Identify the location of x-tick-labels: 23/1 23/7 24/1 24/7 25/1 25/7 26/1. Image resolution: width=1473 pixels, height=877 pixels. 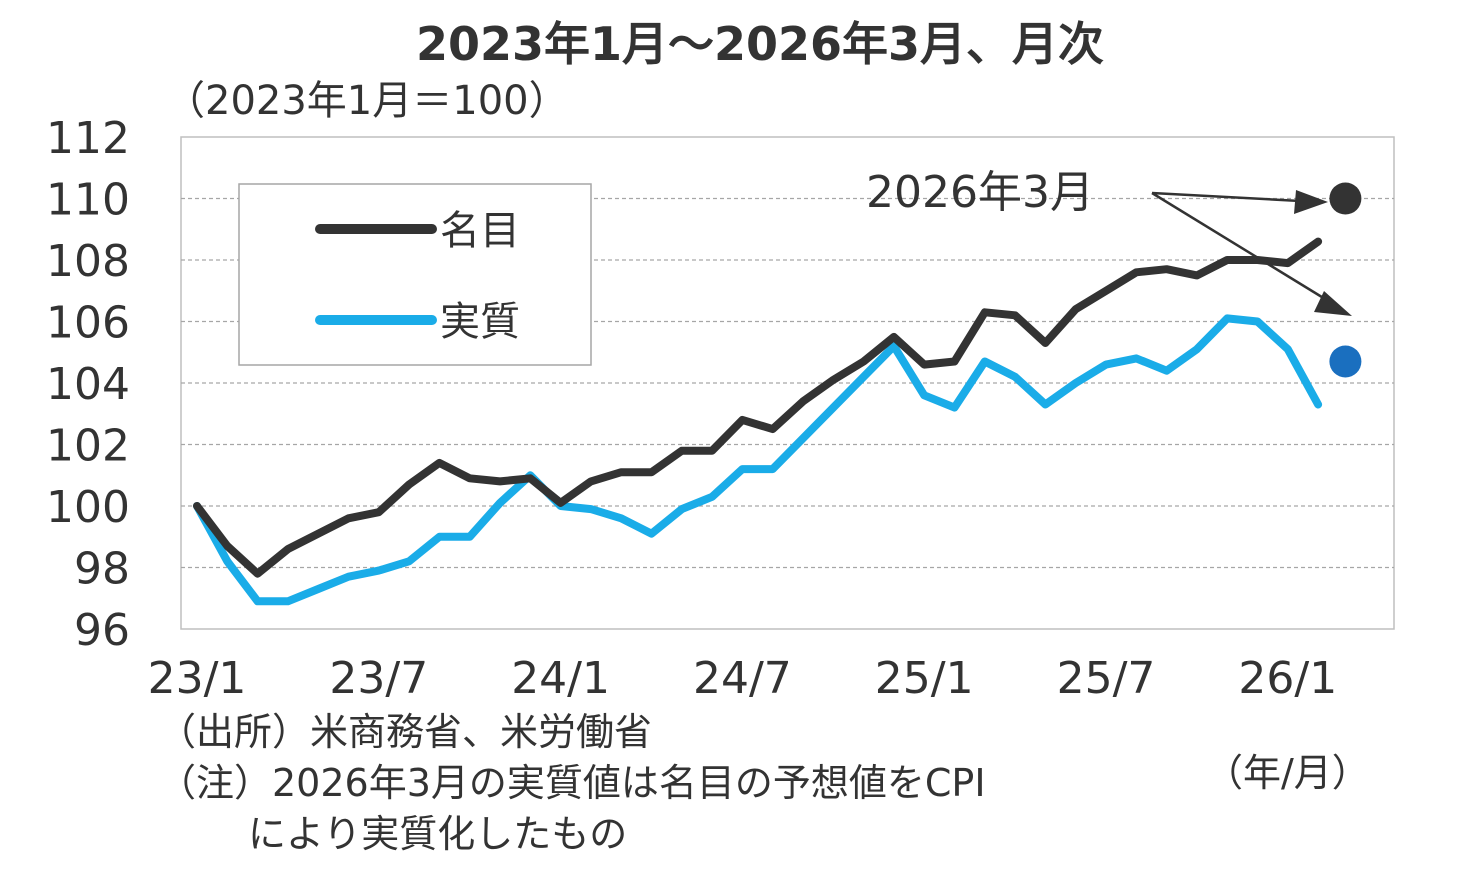
(743, 678).